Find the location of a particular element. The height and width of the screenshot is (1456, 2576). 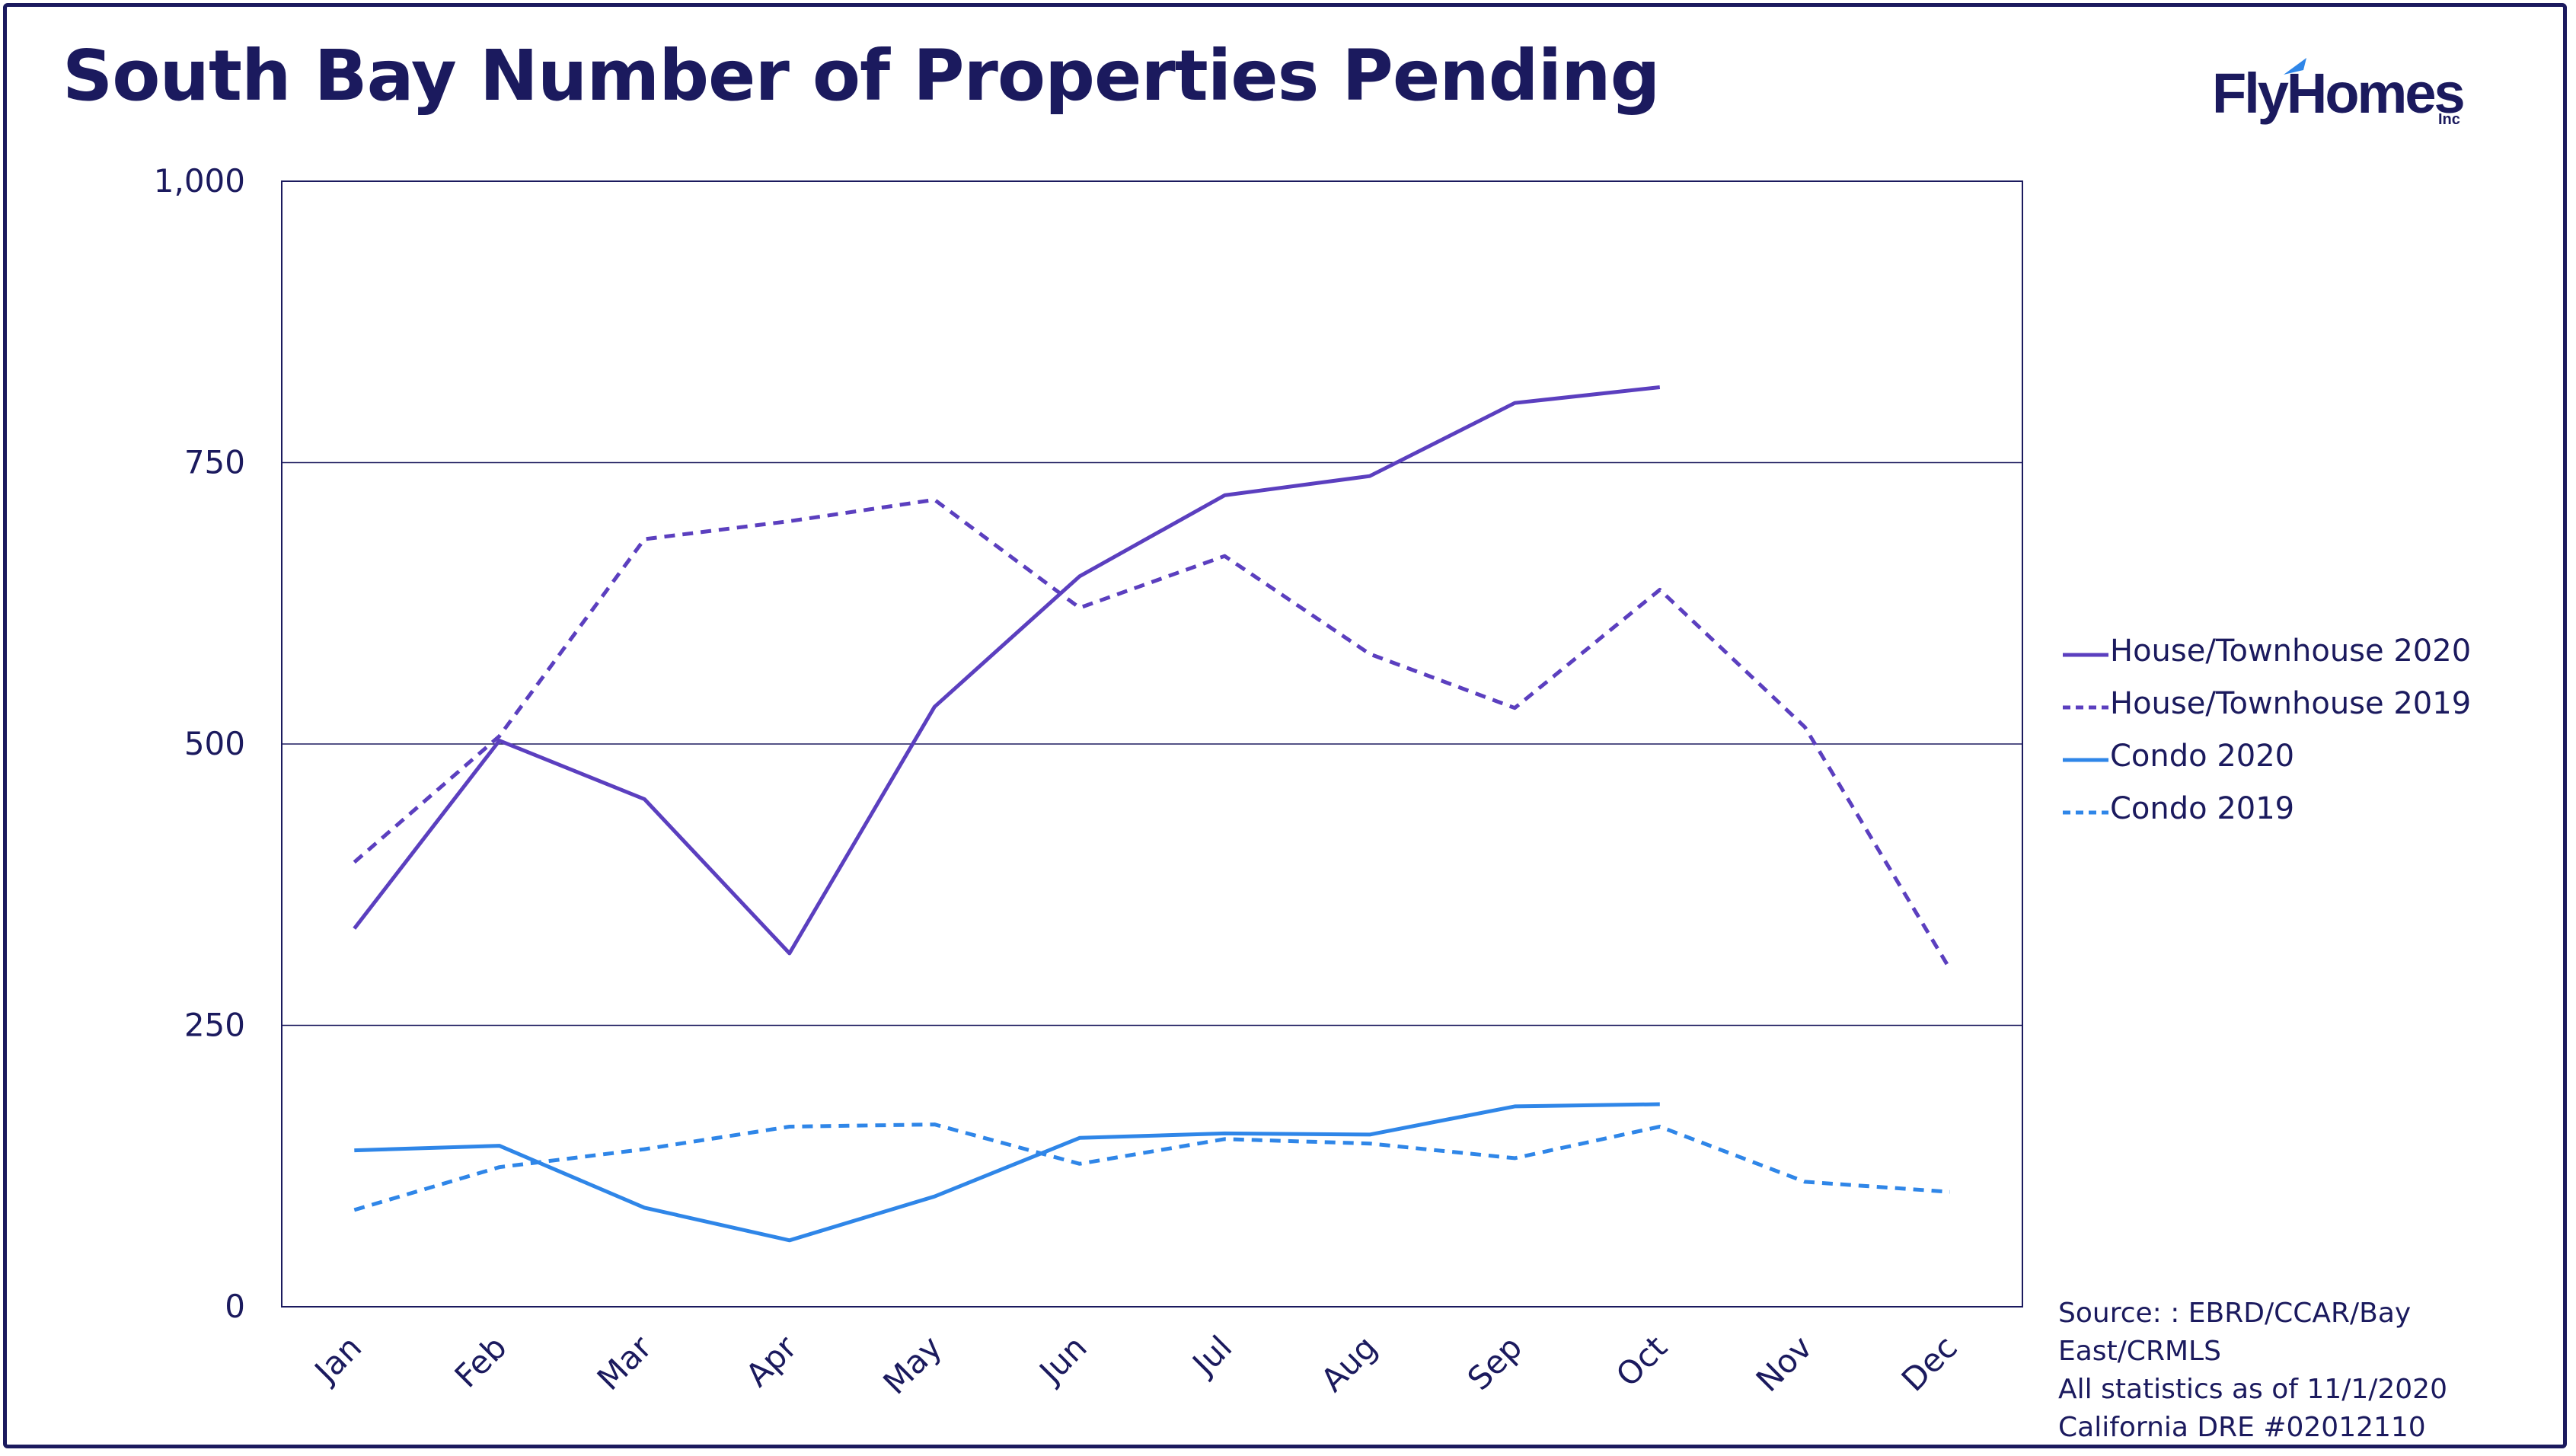

y-axis-ticks: 0 250 500 750 1,000 is located at coordinates (199, 743).